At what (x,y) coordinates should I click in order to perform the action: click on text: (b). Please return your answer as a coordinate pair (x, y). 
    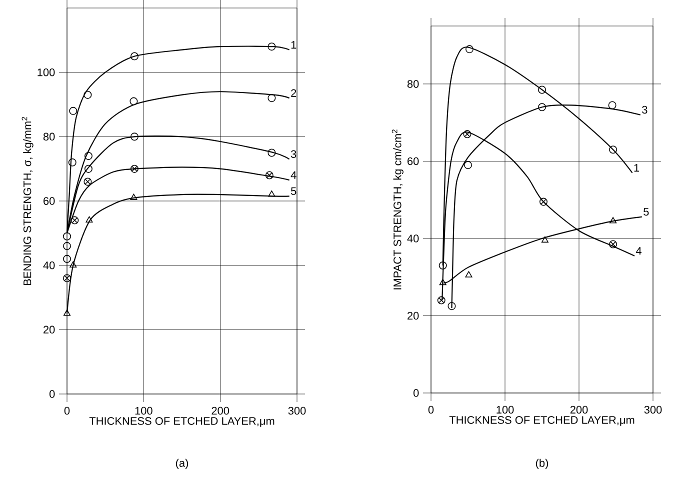
    Looking at the image, I should click on (542, 464).